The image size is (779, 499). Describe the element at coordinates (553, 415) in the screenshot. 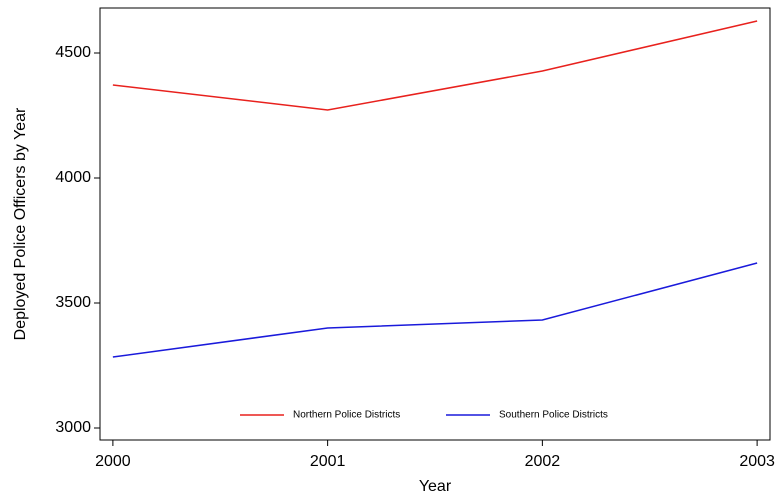

I see `legend-label: Southern Police Districts` at that location.